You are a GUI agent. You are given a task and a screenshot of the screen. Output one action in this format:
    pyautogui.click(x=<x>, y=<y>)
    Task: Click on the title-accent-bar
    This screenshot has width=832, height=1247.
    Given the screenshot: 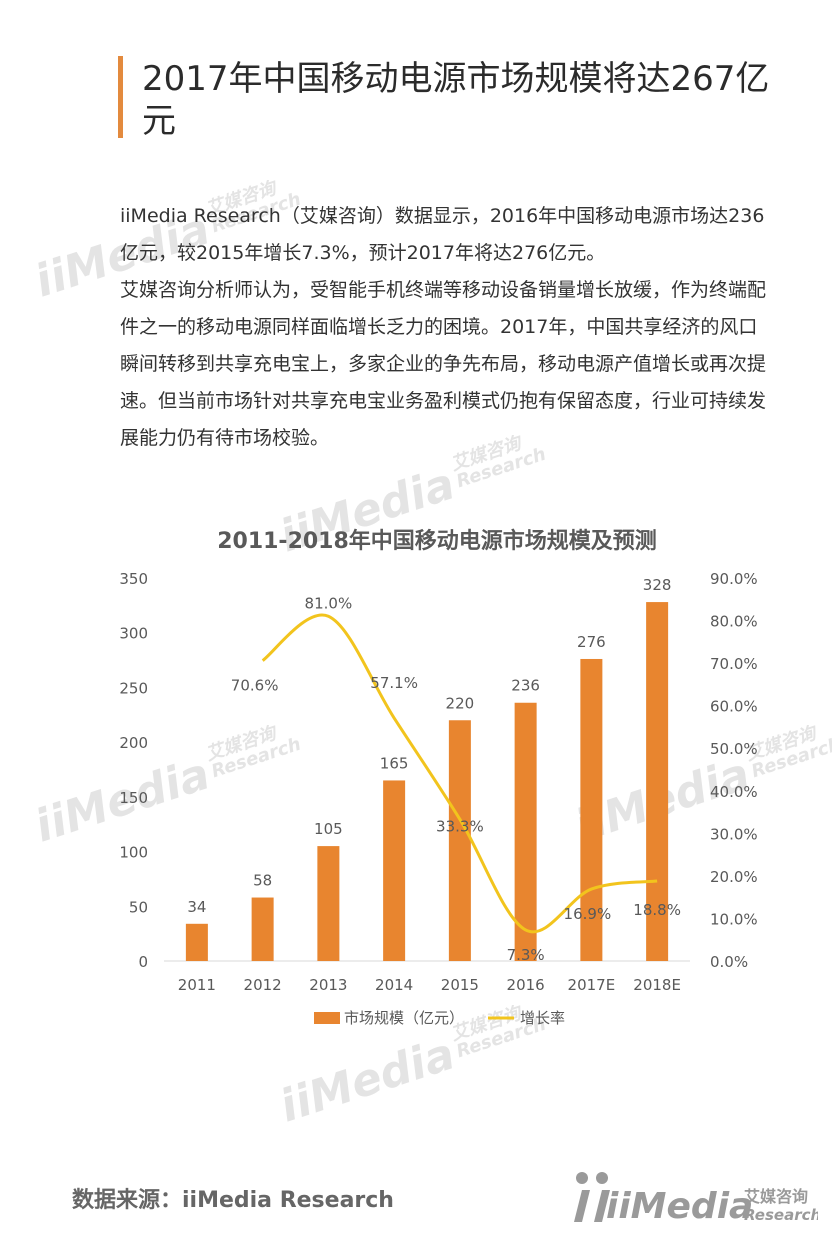 What is the action you would take?
    pyautogui.click(x=120, y=97)
    